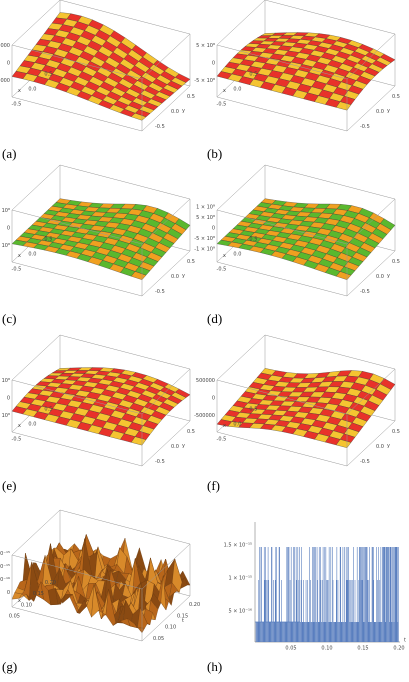 The width and height of the screenshot is (409, 682). Describe the element at coordinates (398, 649) in the screenshot. I see `x-tick-label: 0.20` at that location.